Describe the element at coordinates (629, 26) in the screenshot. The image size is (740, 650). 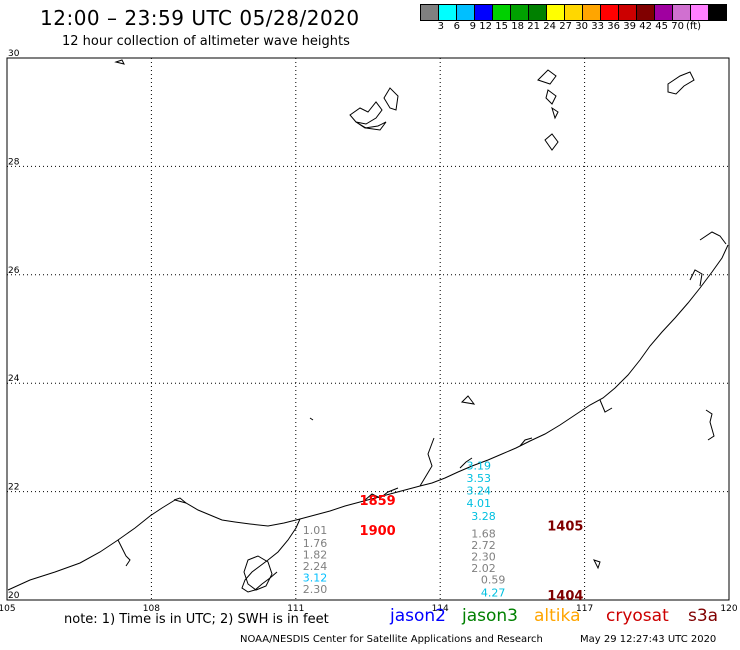
I see `color-scale-label: 39` at that location.